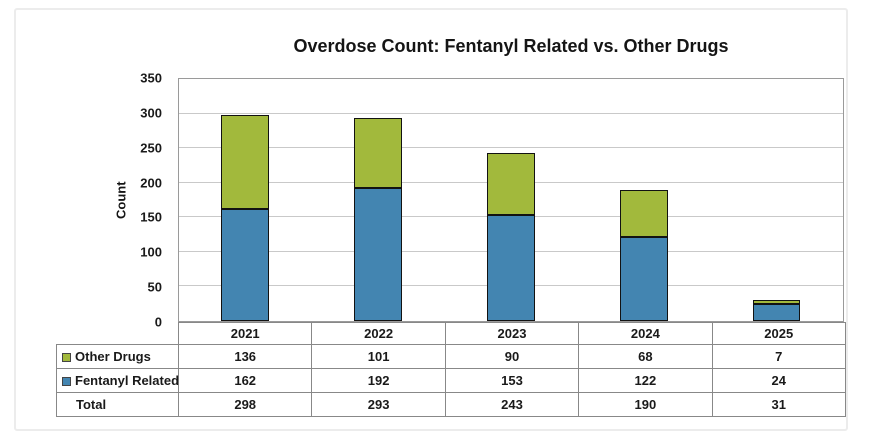 Image resolution: width=870 pixels, height=440 pixels. I want to click on table-cell: 190, so click(645, 404).